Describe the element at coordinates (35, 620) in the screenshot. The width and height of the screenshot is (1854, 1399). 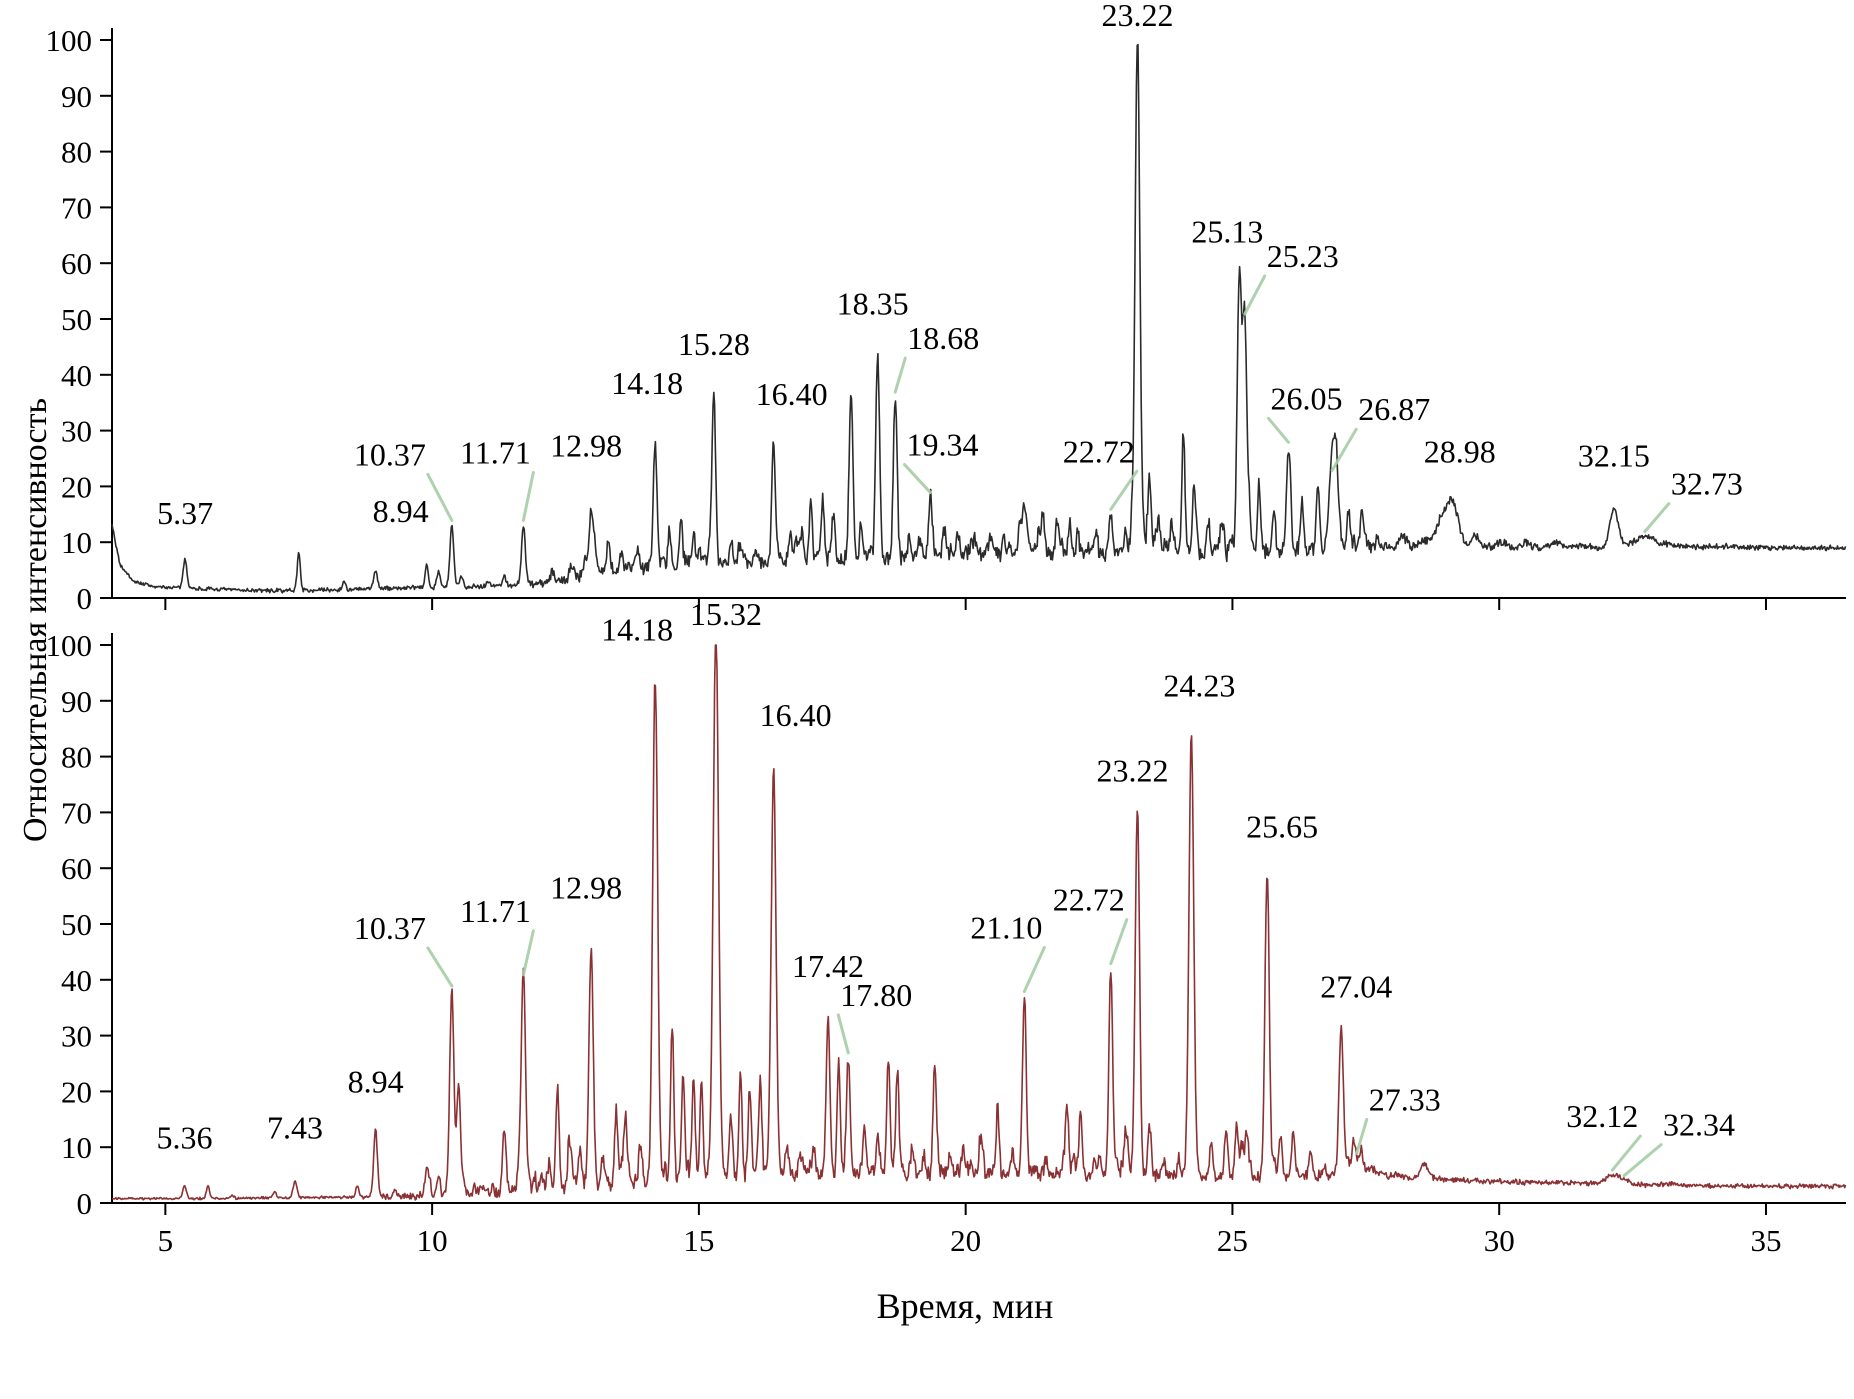
I see `y-axis-title: Относительная интенсивность` at that location.